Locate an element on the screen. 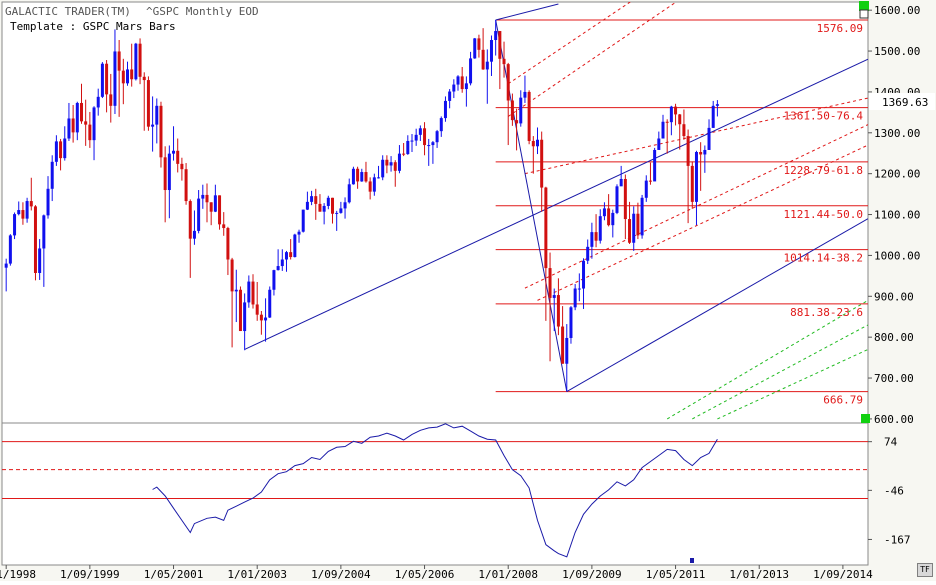 Image resolution: width=936 pixels, height=585 pixels. last-price-box is located at coordinates (902, 101).